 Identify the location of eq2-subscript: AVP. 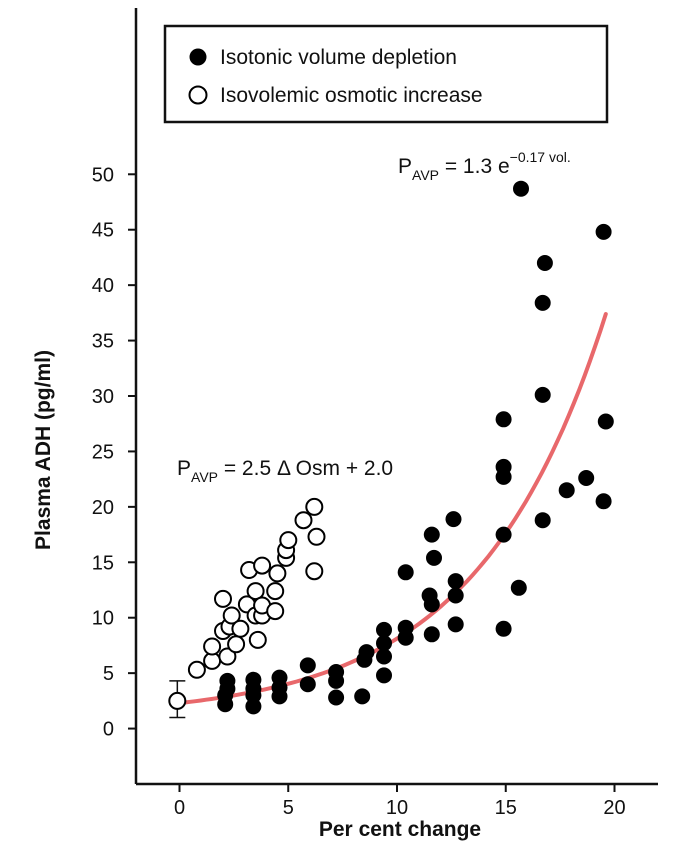
(204, 477).